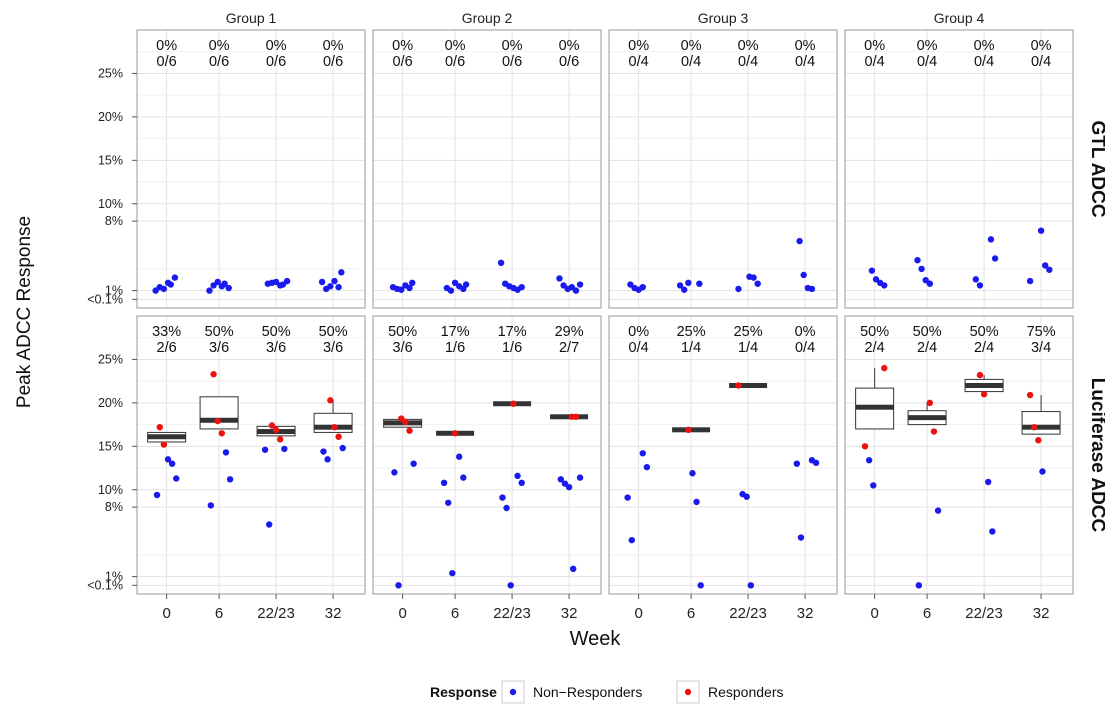  I want to click on facet-label-row: GTL ADCC, so click(1096, 168).